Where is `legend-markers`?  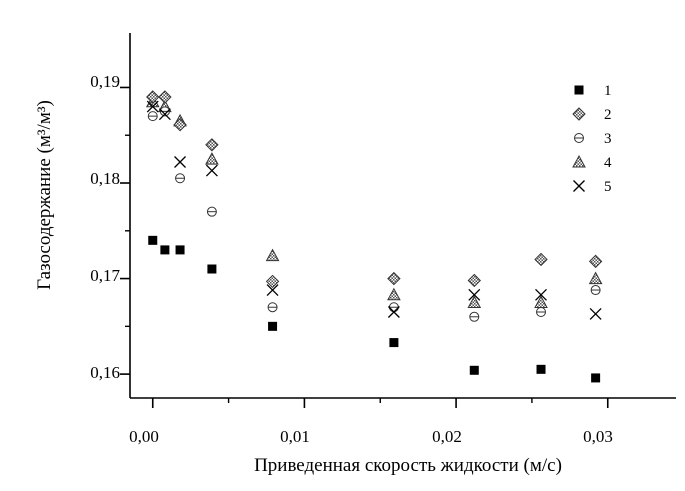
legend-markers is located at coordinates (579, 138).